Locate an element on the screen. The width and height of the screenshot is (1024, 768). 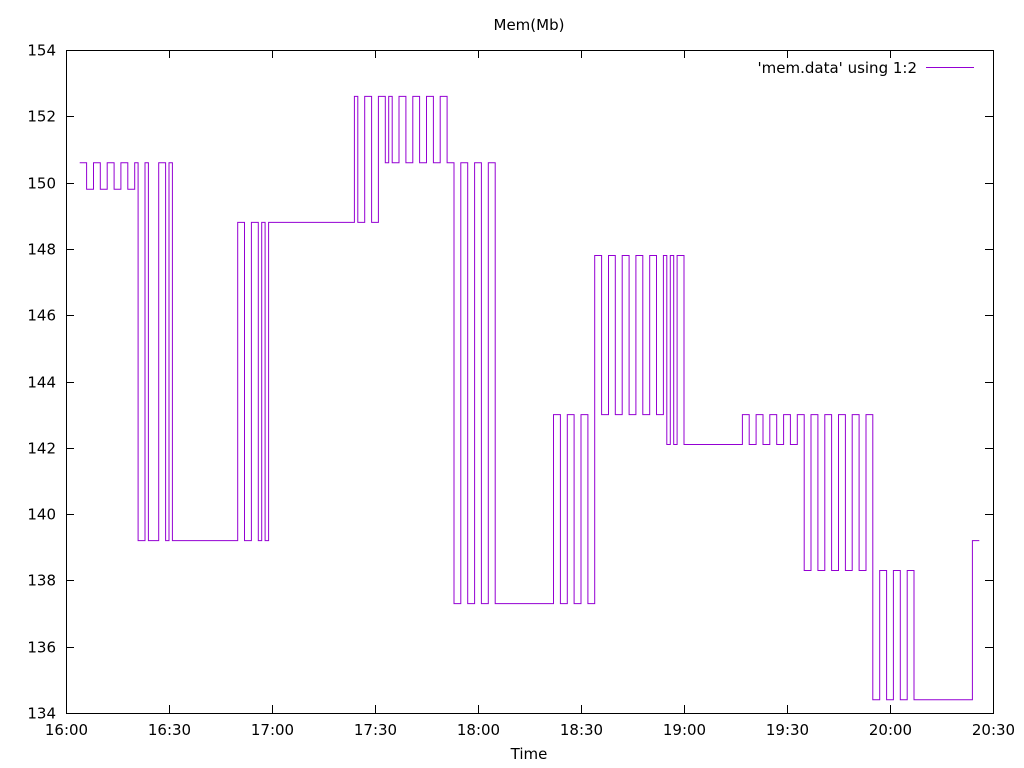
y-tick-label: 144 is located at coordinates (41, 383).